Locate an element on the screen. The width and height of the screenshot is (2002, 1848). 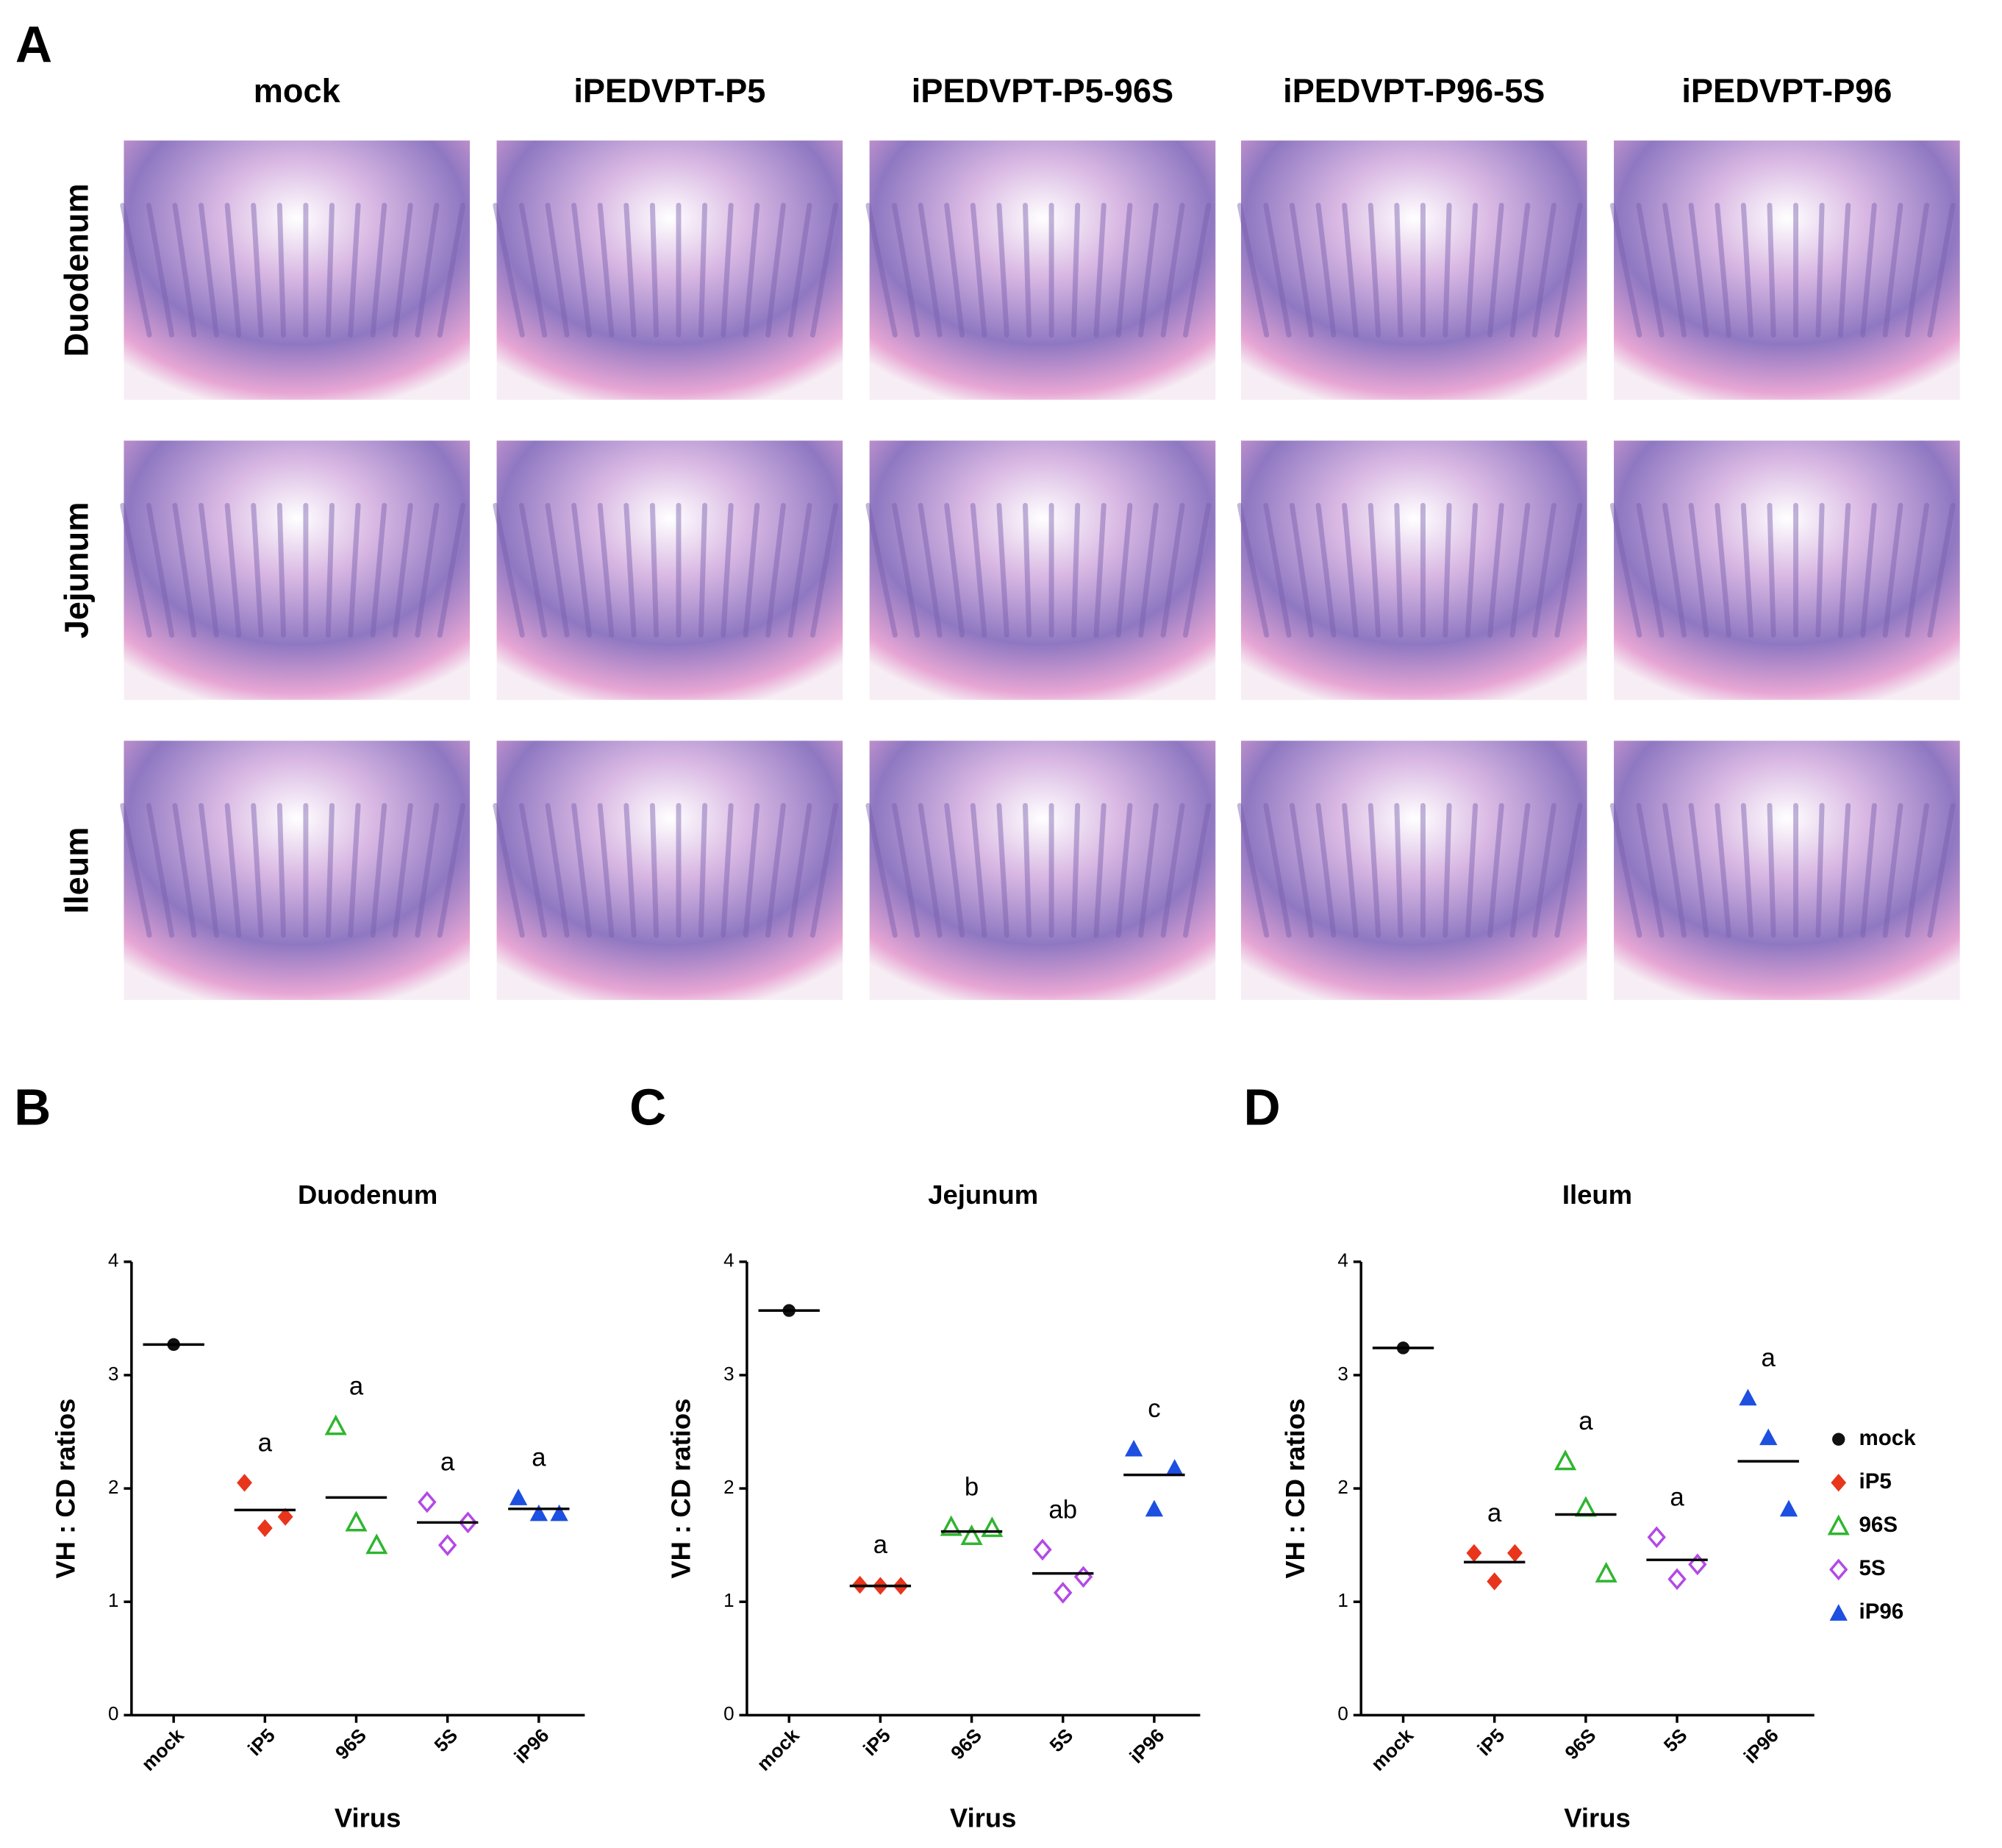
y-tick-label: 3 is located at coordinates (113, 1374).